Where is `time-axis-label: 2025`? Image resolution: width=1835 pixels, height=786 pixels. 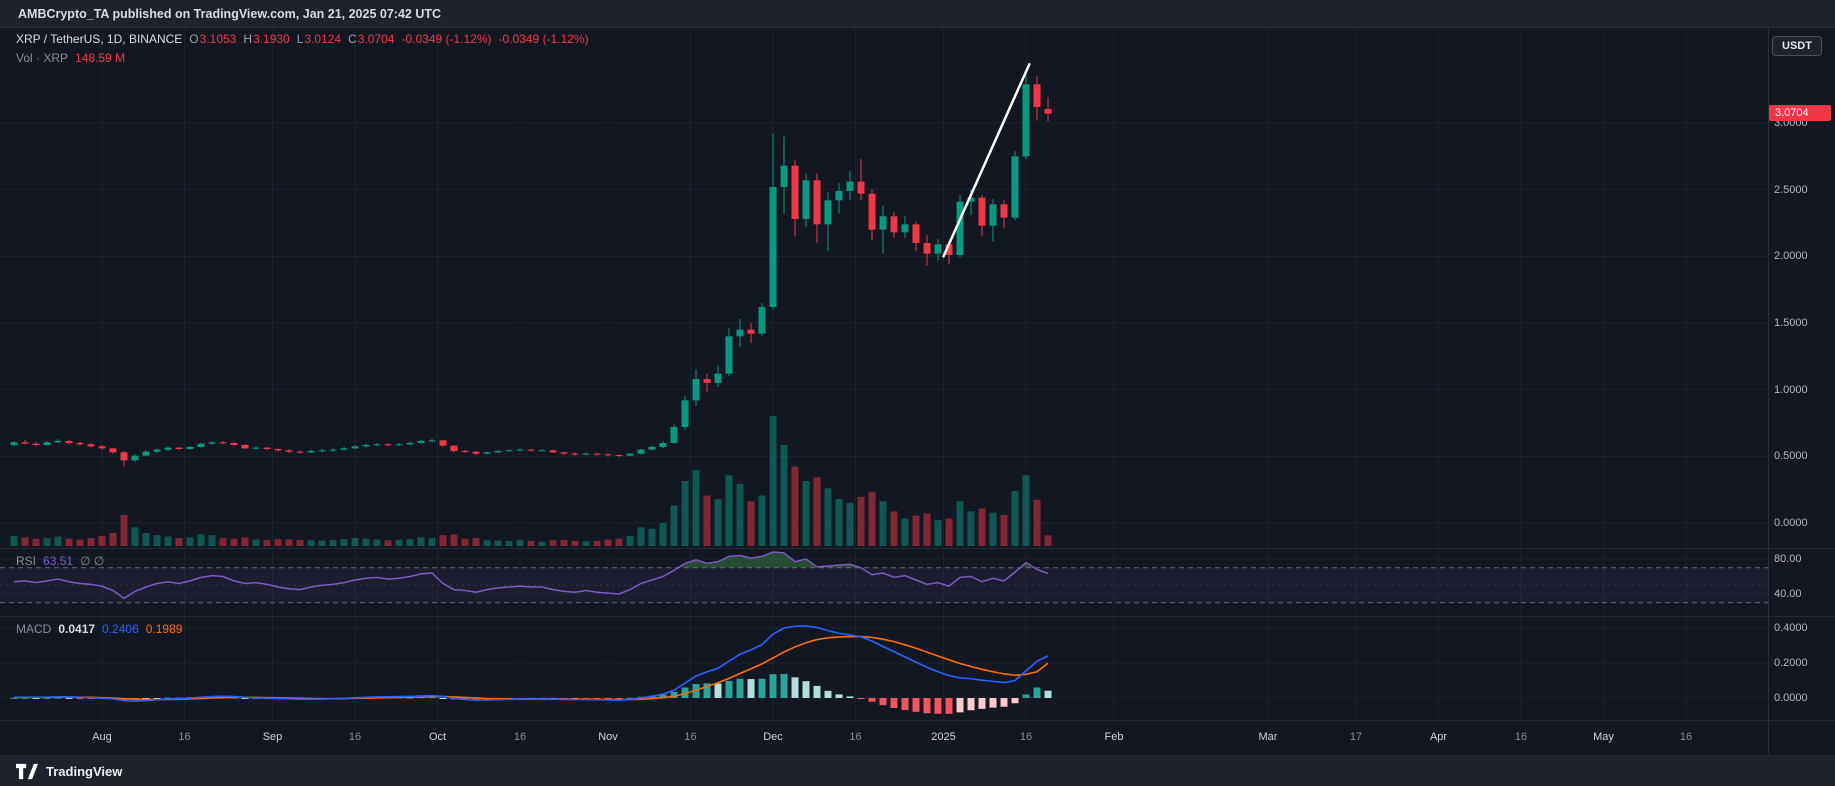 time-axis-label: 2025 is located at coordinates (943, 737).